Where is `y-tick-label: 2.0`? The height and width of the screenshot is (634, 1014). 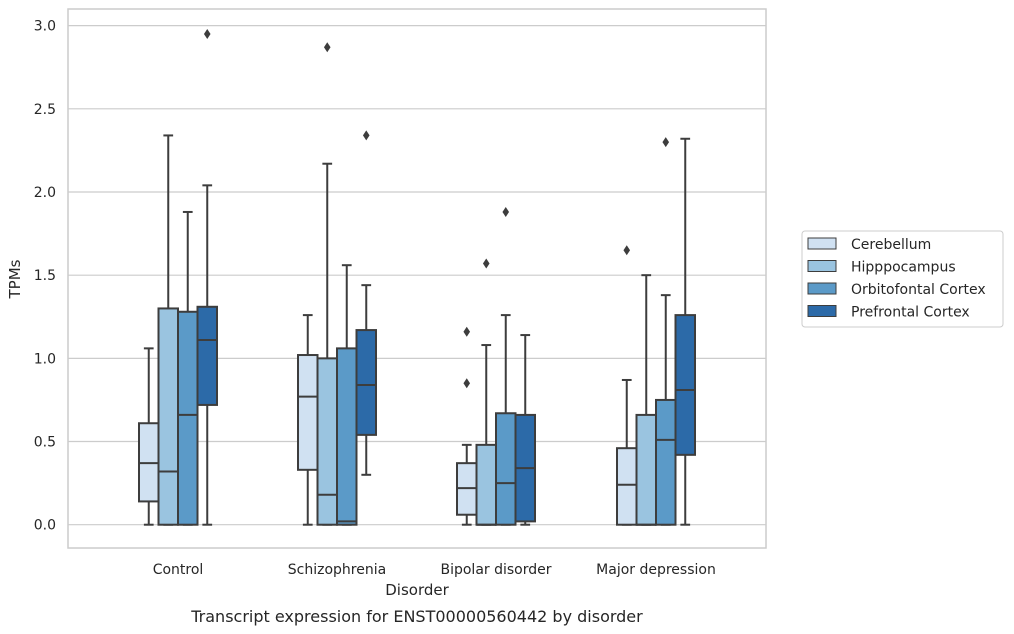
y-tick-label: 2.0 is located at coordinates (45, 193).